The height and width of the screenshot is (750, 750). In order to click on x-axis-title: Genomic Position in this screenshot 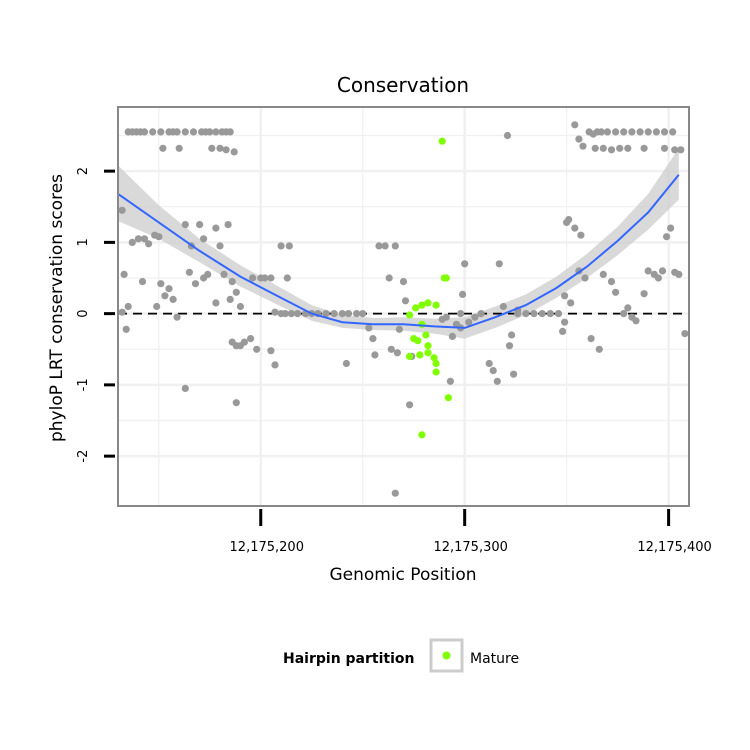, I will do `click(402, 575)`.